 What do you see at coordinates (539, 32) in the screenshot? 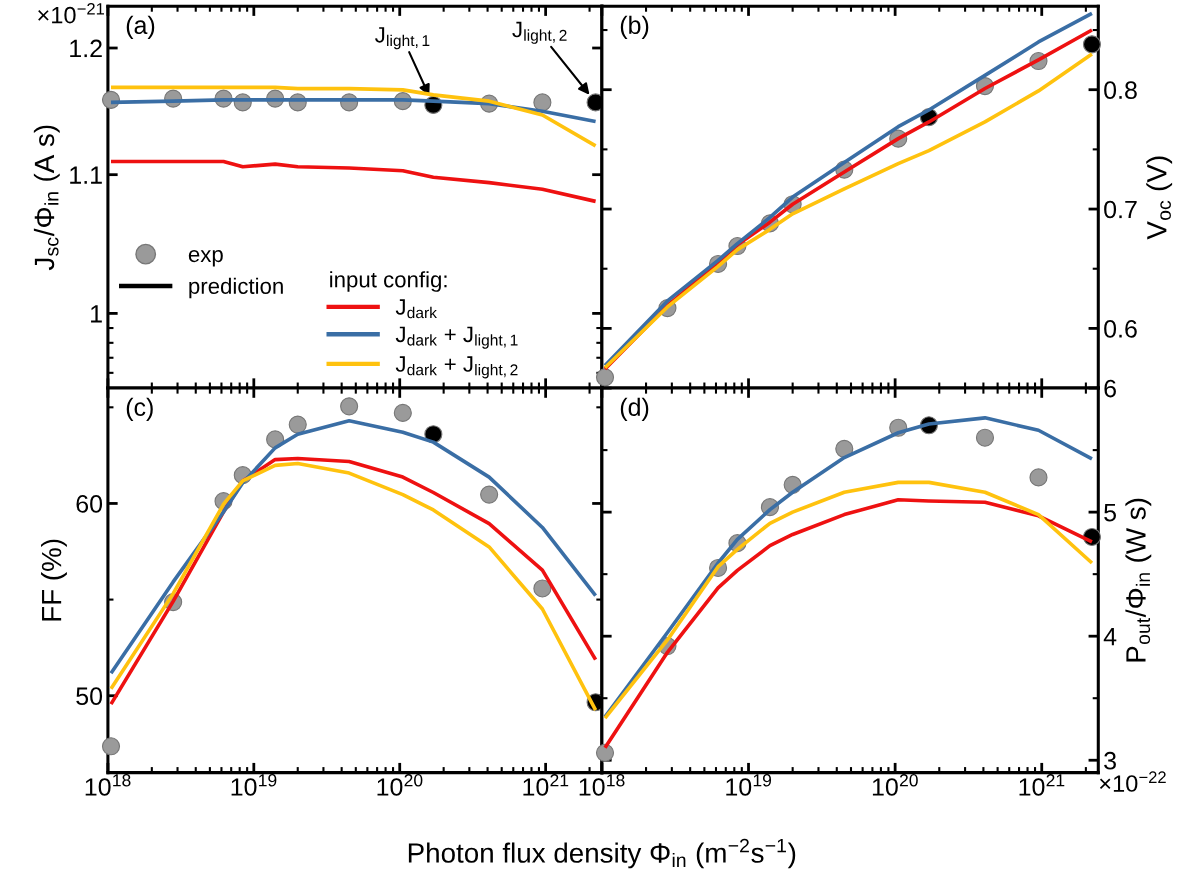
I see `annotation: J$_{light,2}$` at bounding box center [539, 32].